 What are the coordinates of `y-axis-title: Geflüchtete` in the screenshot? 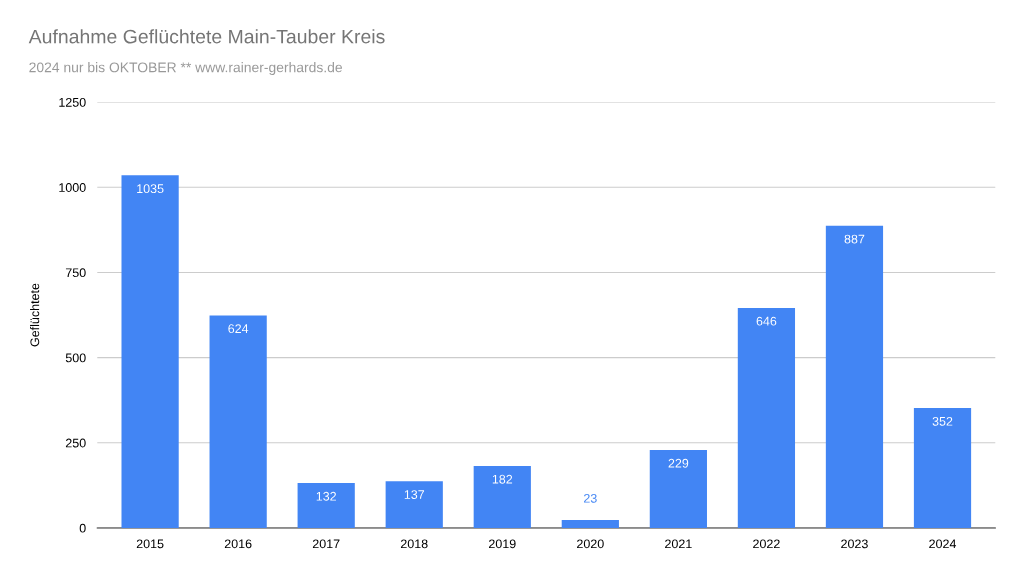 It's located at (35, 315).